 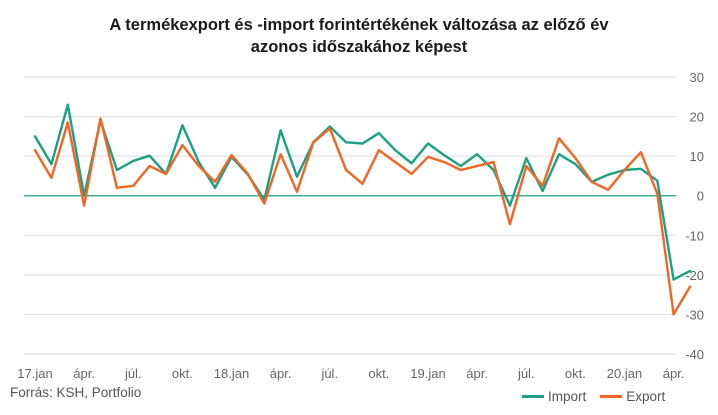 What do you see at coordinates (700, 196) in the screenshot?
I see `y-tick-label: 0` at bounding box center [700, 196].